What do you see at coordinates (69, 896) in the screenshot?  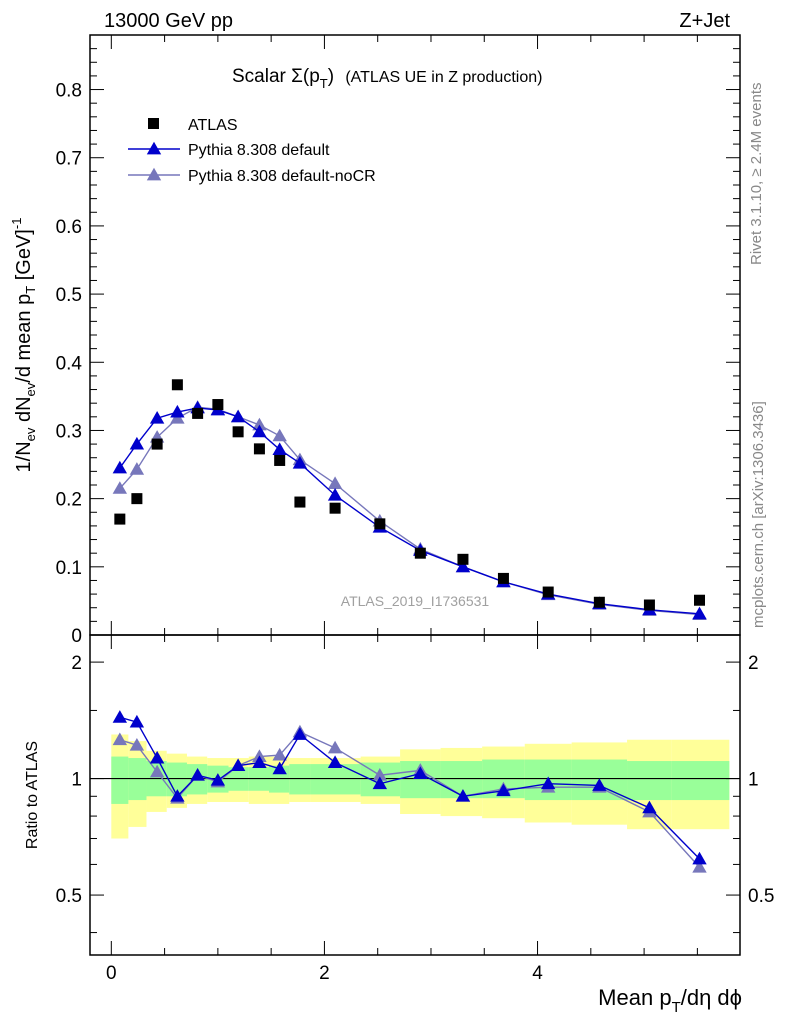 I see `ratio-y-tick-label: 0.5` at bounding box center [69, 896].